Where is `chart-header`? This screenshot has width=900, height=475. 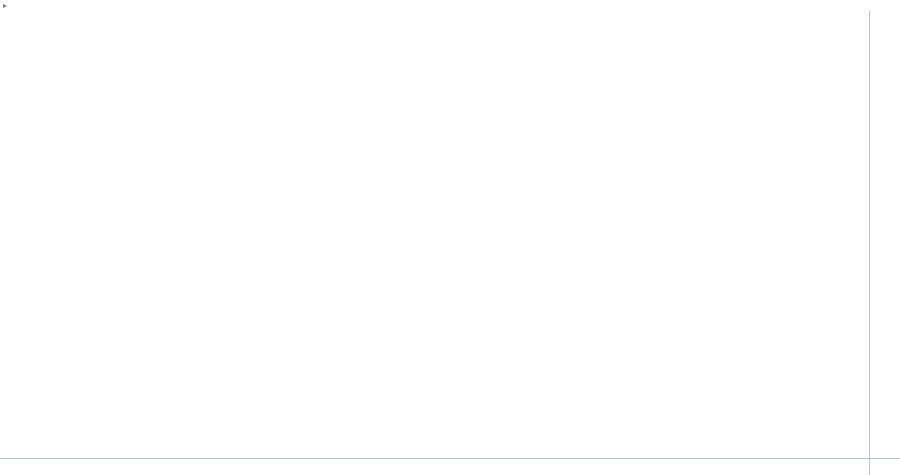
chart-header is located at coordinates (450, 5).